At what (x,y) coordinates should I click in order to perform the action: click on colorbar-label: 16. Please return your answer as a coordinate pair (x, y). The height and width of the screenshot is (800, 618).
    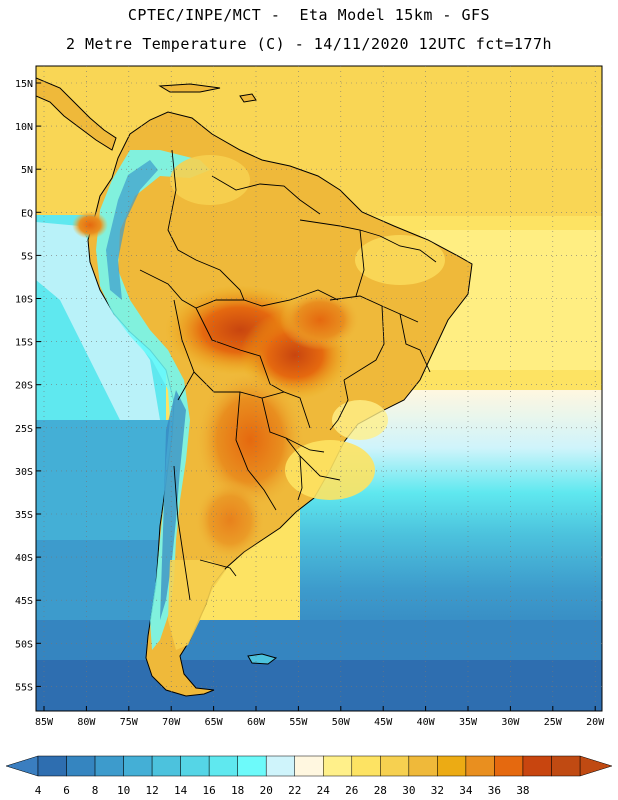
    Looking at the image, I should click on (209, 790).